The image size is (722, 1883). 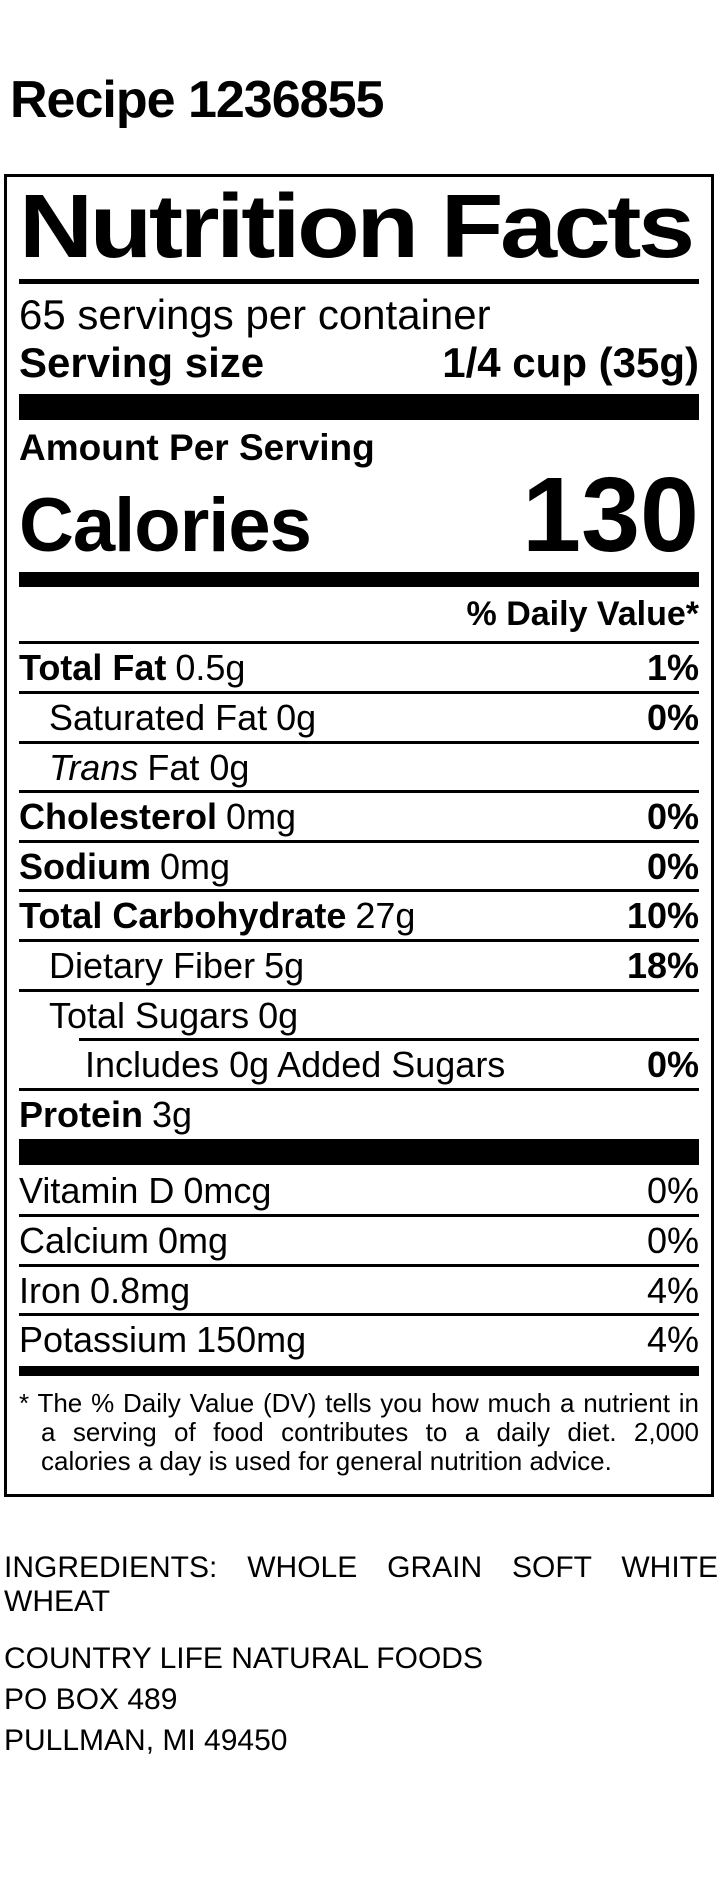 I want to click on nutrient-name: Total Fat, so click(x=93, y=668).